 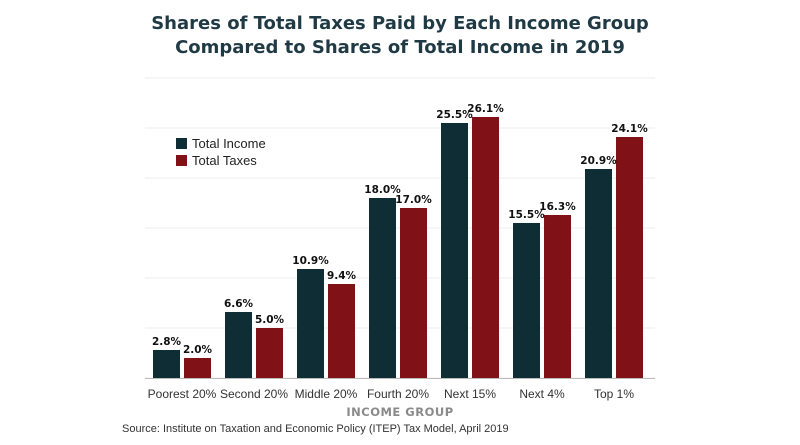 What do you see at coordinates (614, 394) in the screenshot?
I see `x-tick-label: Top 1%` at bounding box center [614, 394].